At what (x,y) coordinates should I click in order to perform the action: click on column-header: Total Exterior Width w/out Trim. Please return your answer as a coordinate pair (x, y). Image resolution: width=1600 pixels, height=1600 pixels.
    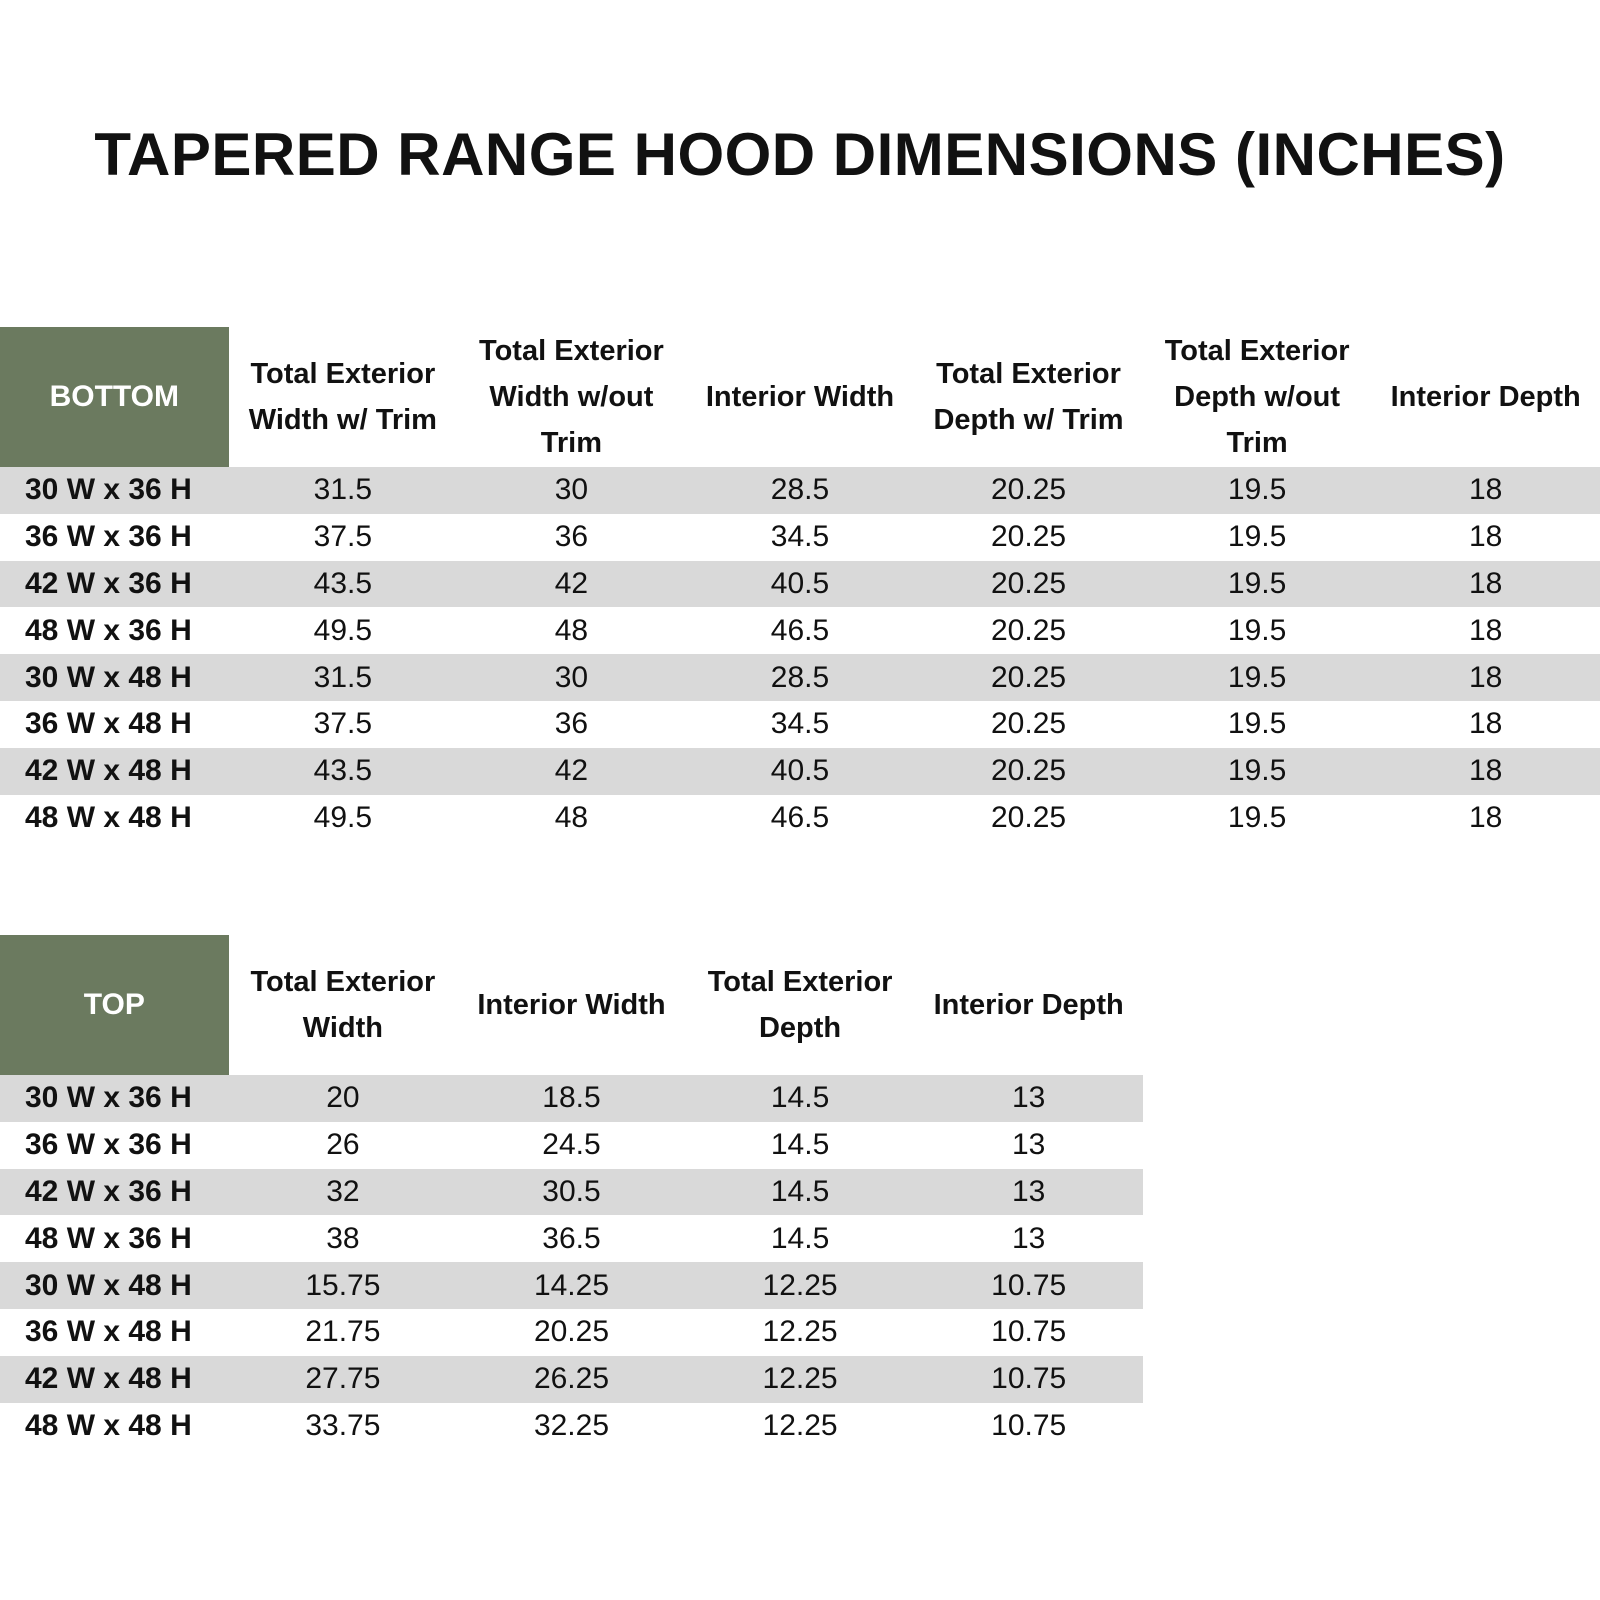
    Looking at the image, I should click on (571, 397).